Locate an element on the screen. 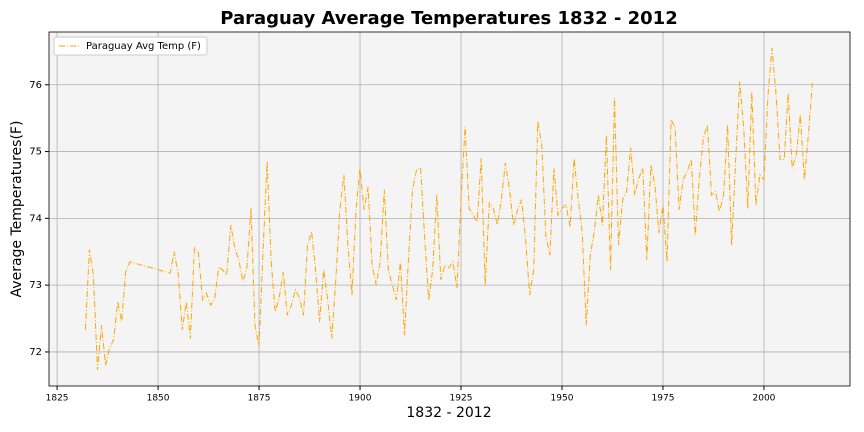 The height and width of the screenshot is (432, 864). y-tick-label: 72 is located at coordinates (35, 352).